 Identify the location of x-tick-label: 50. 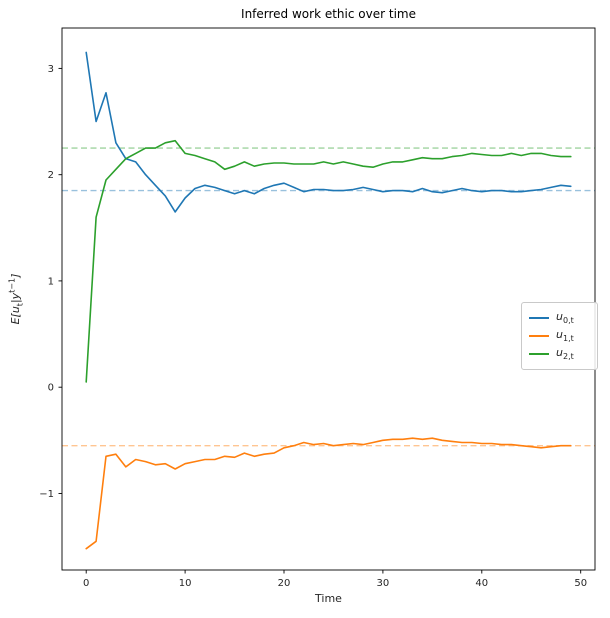
(580, 583).